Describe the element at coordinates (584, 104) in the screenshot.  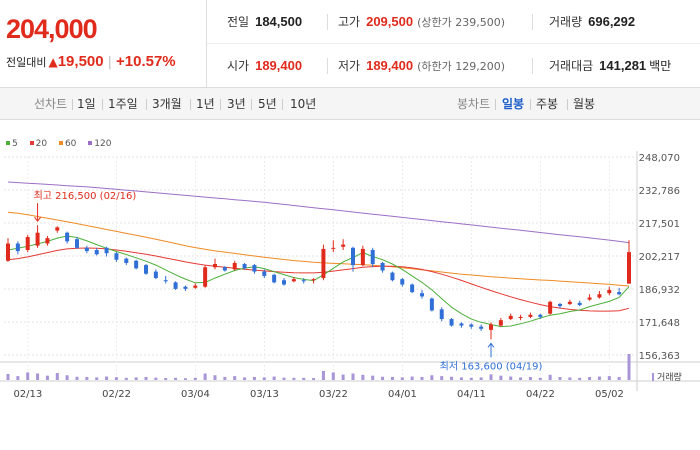
I see `candle-monthly-button: 월봉` at that location.